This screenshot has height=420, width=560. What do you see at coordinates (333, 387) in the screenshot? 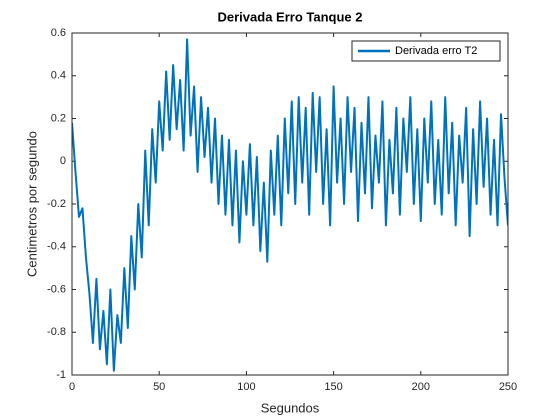
I see `x-tick-label: 150` at bounding box center [333, 387].